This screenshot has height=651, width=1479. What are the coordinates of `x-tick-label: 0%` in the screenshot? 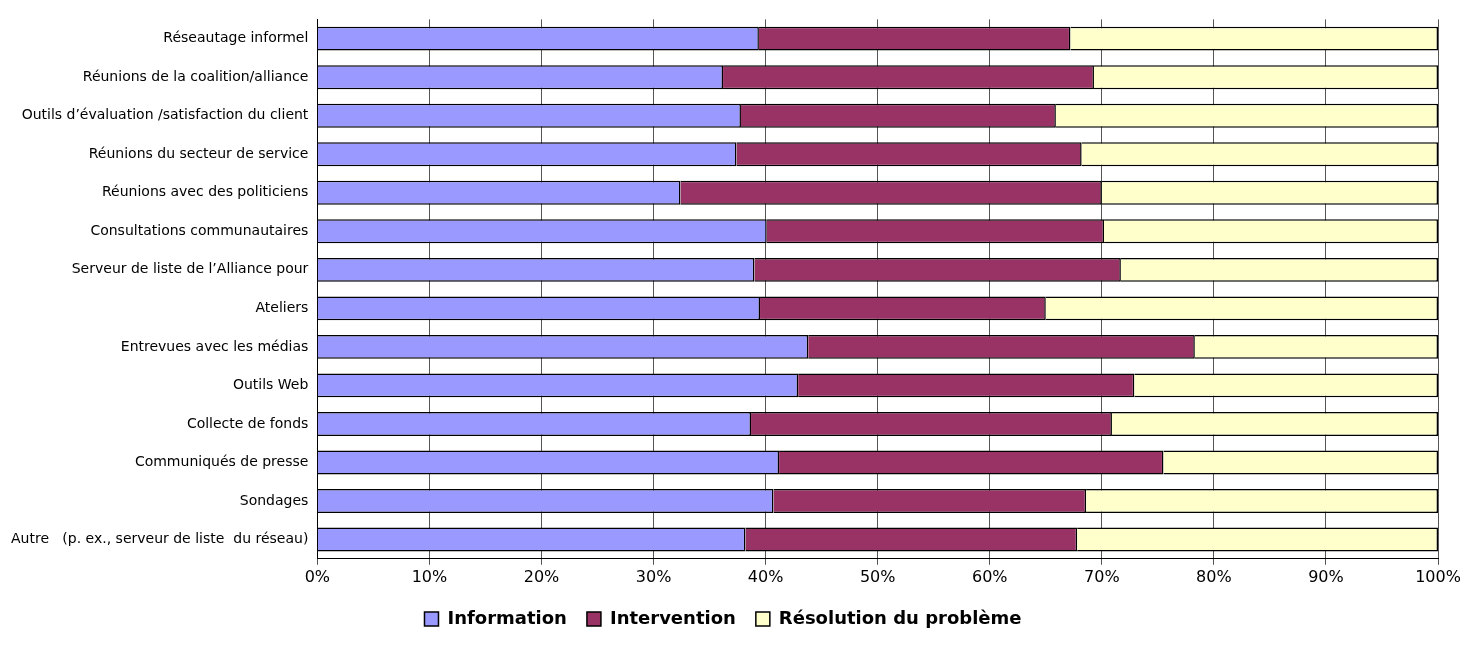 It's located at (317, 576).